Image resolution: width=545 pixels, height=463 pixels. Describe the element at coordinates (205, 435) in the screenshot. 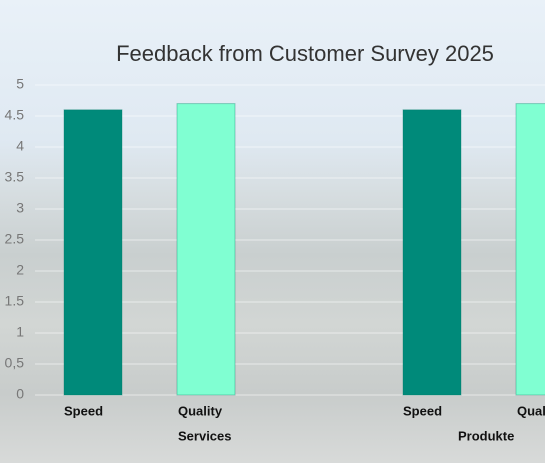

I see `category-label: Services` at that location.